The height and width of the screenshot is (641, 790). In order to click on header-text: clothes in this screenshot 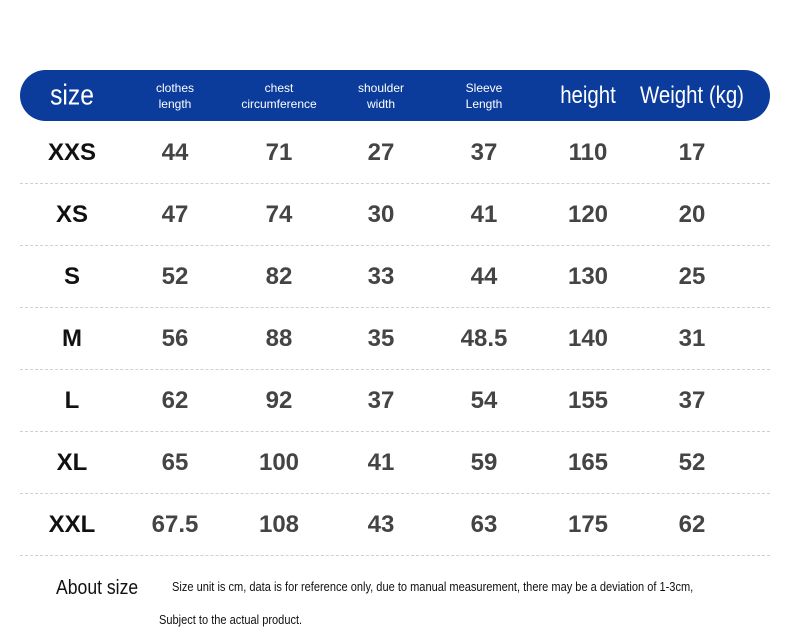, I will do `click(175, 87)`.